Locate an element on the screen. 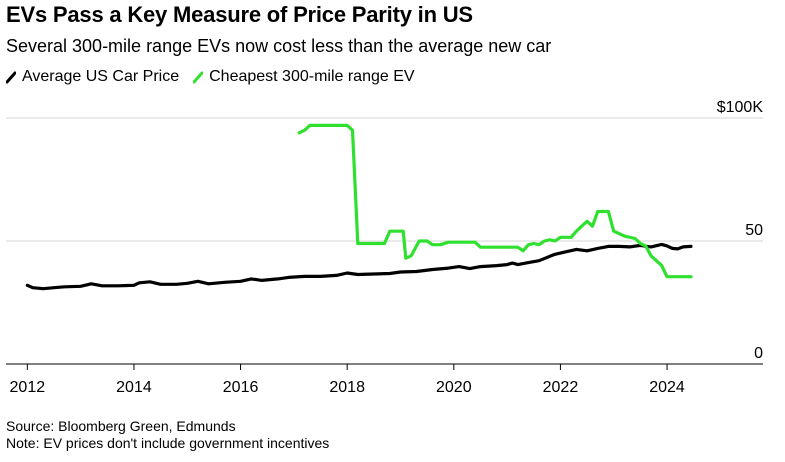  x-tick-label: 2020 is located at coordinates (454, 387).